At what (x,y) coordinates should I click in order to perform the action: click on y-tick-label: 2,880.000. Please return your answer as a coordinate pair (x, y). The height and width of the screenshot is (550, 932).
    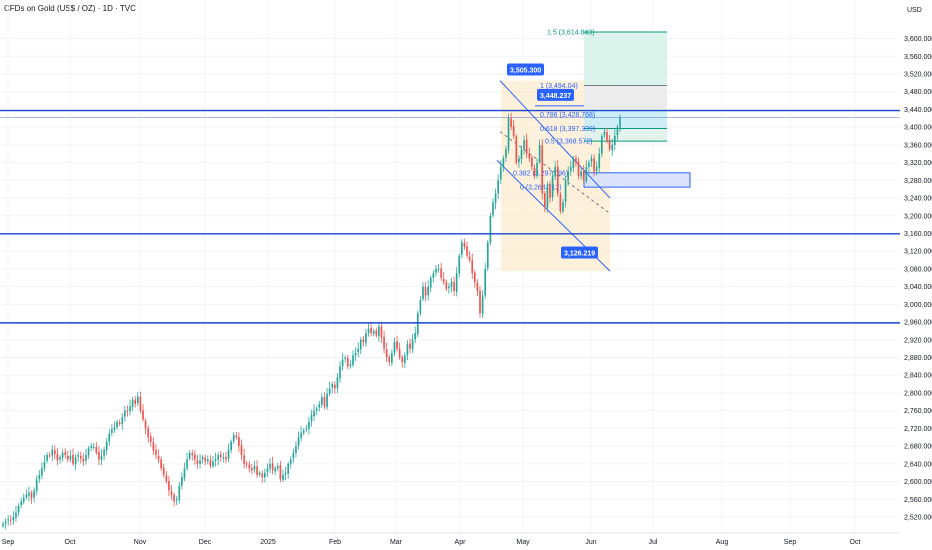
    Looking at the image, I should click on (918, 358).